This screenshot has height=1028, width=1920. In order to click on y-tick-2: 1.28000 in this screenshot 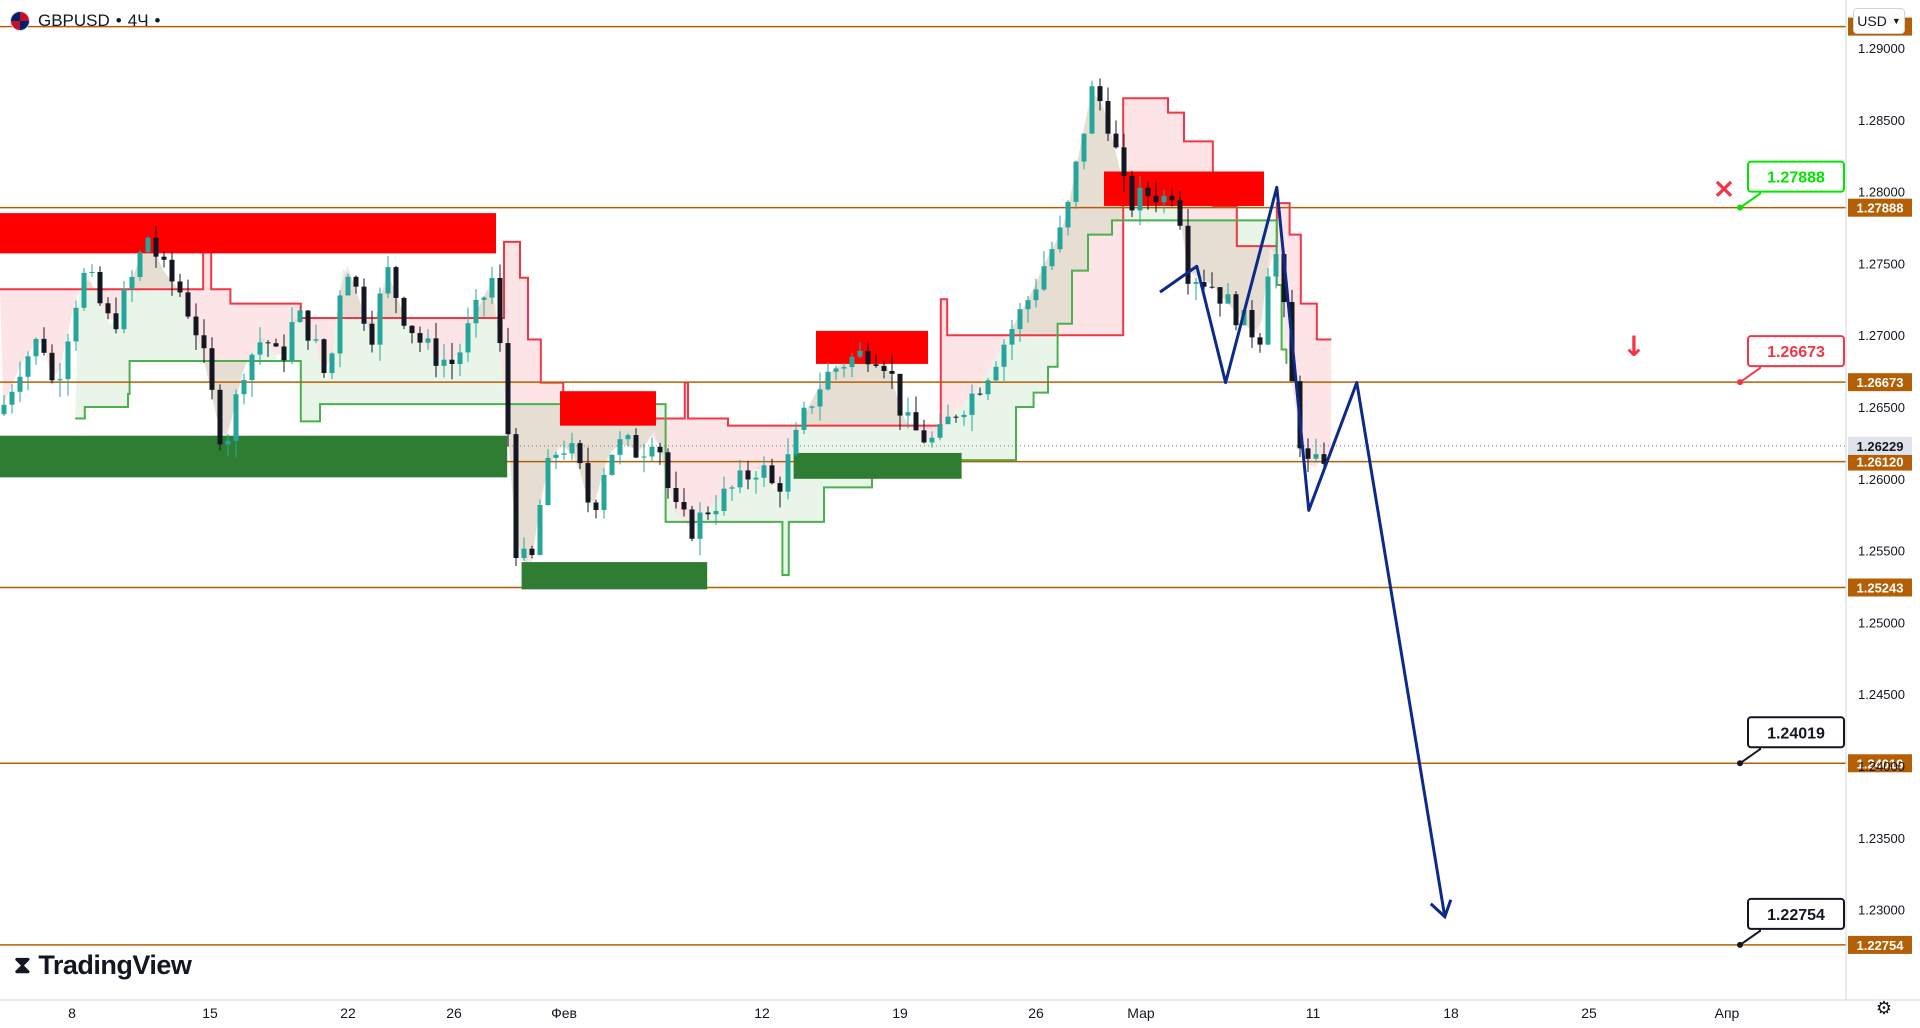, I will do `click(1881, 192)`.